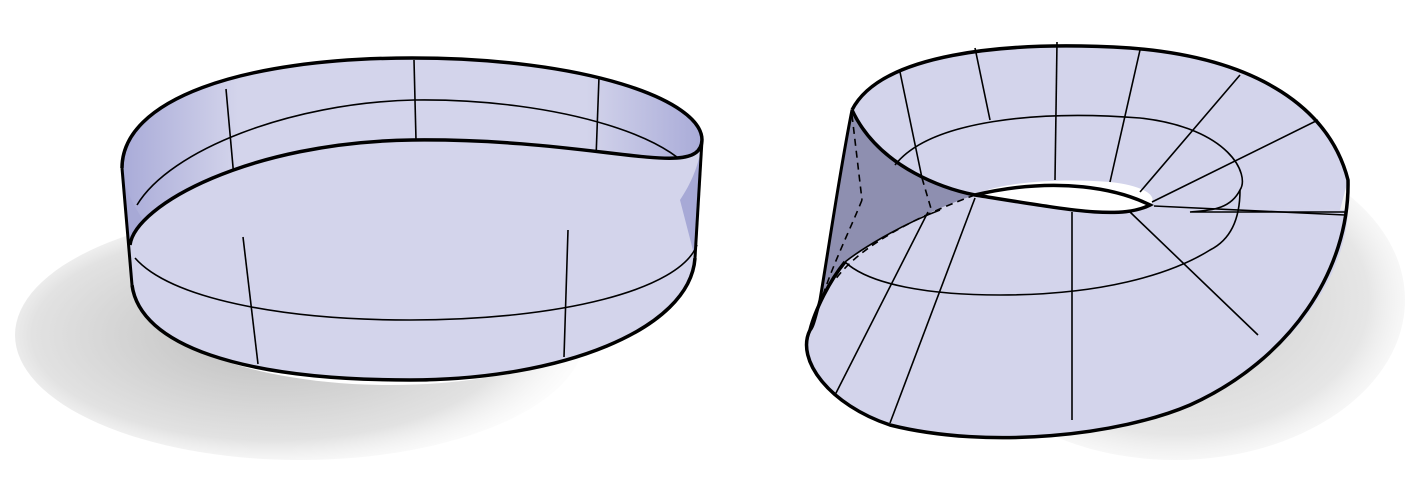 The height and width of the screenshot is (499, 1408). What do you see at coordinates (1002, 162) in the screenshot?
I see `mobius-inner-edge` at bounding box center [1002, 162].